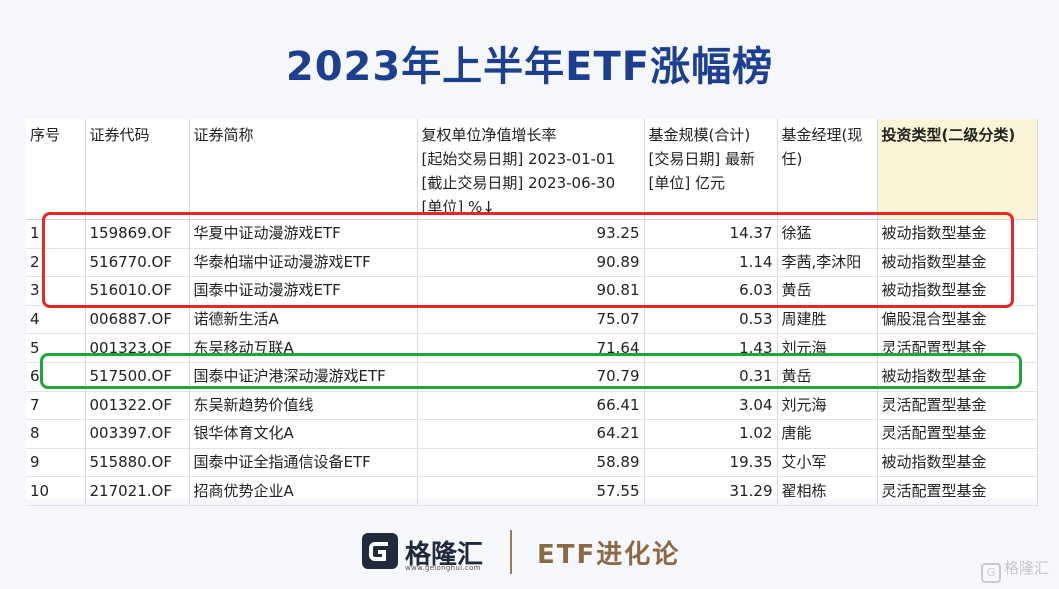  I want to click on cell-code: 217021.OF, so click(137, 491).